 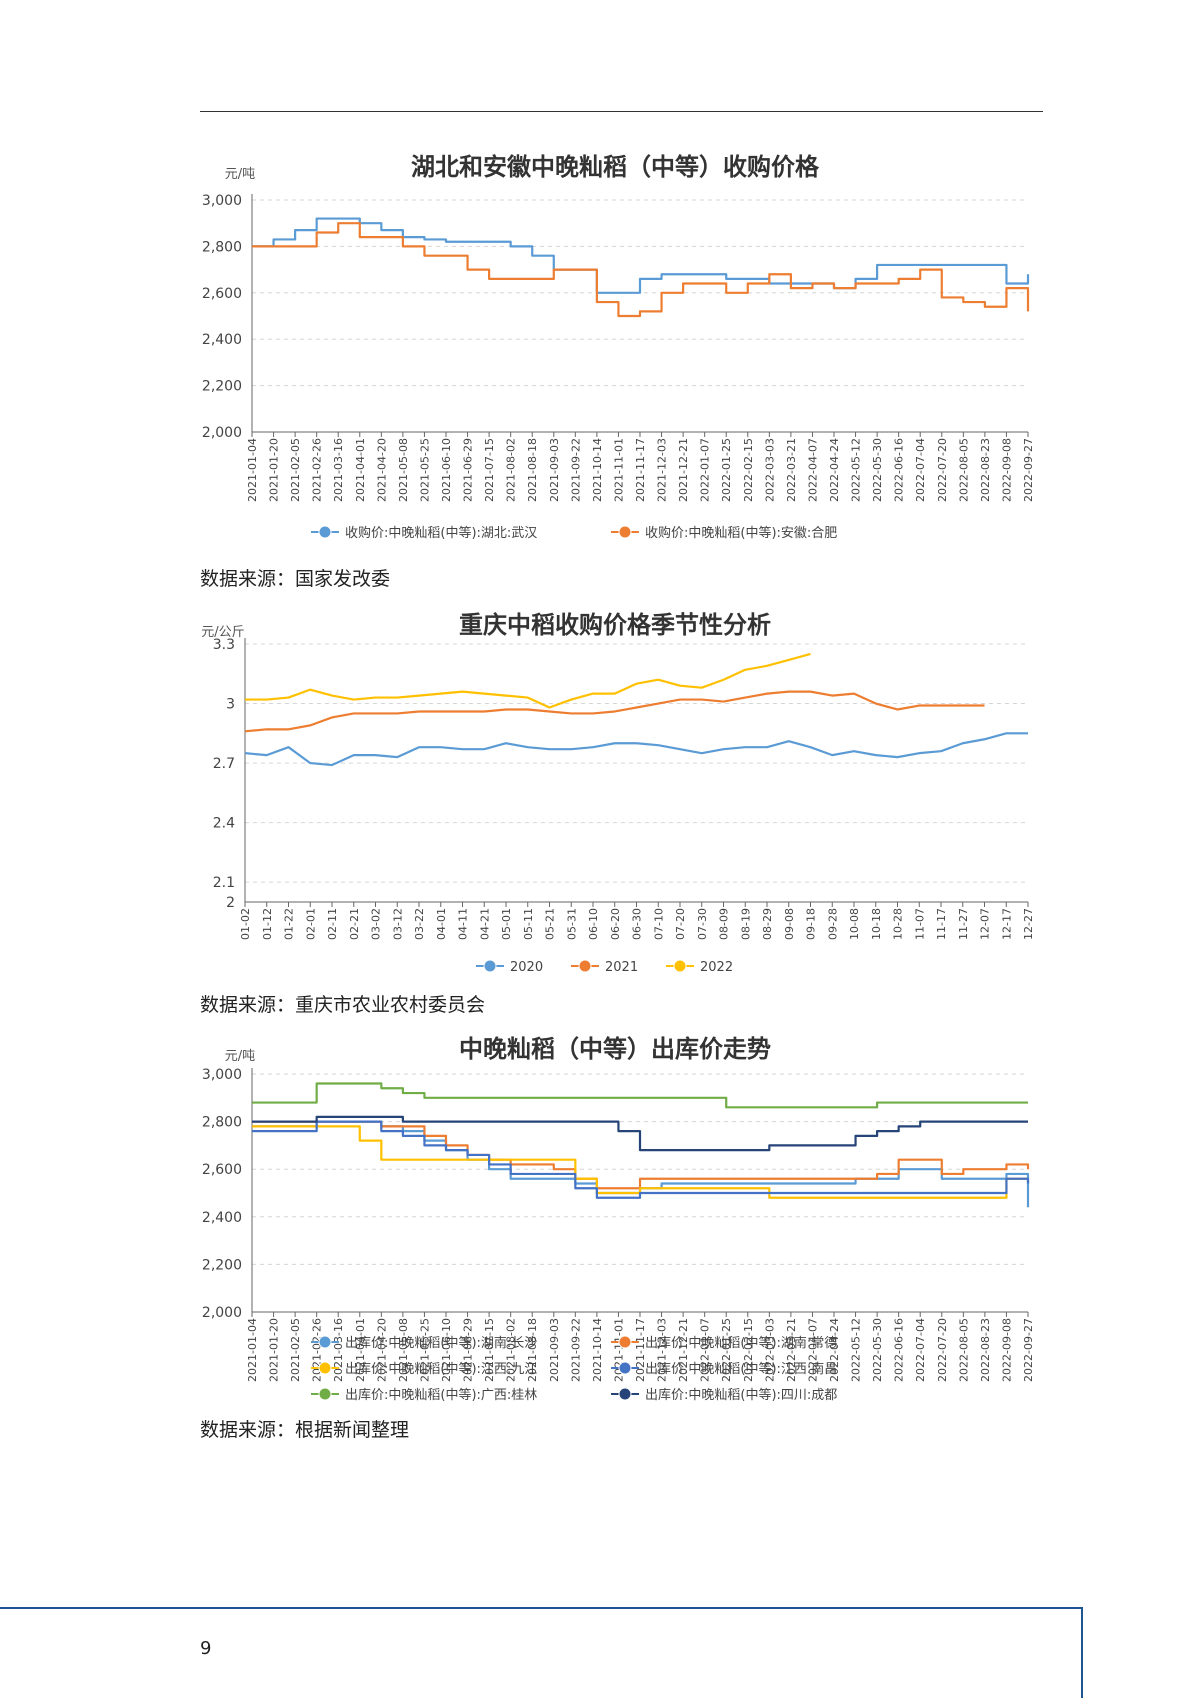 I want to click on legend-label: 出库价:中晚籼稻(中等):江西:九江, so click(x=441, y=1369).